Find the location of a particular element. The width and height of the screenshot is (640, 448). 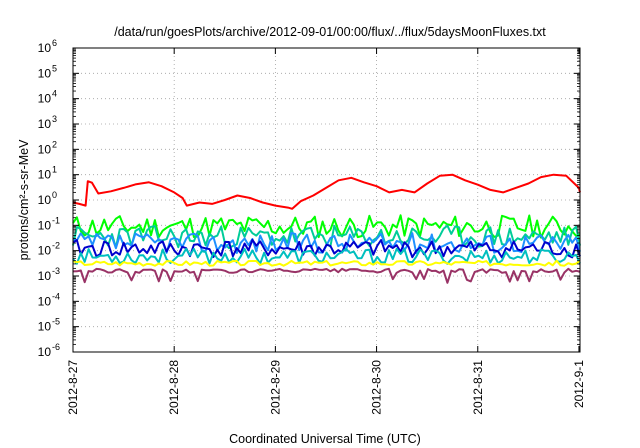

x-tick-label: 2012-8-28 is located at coordinates (174, 387).